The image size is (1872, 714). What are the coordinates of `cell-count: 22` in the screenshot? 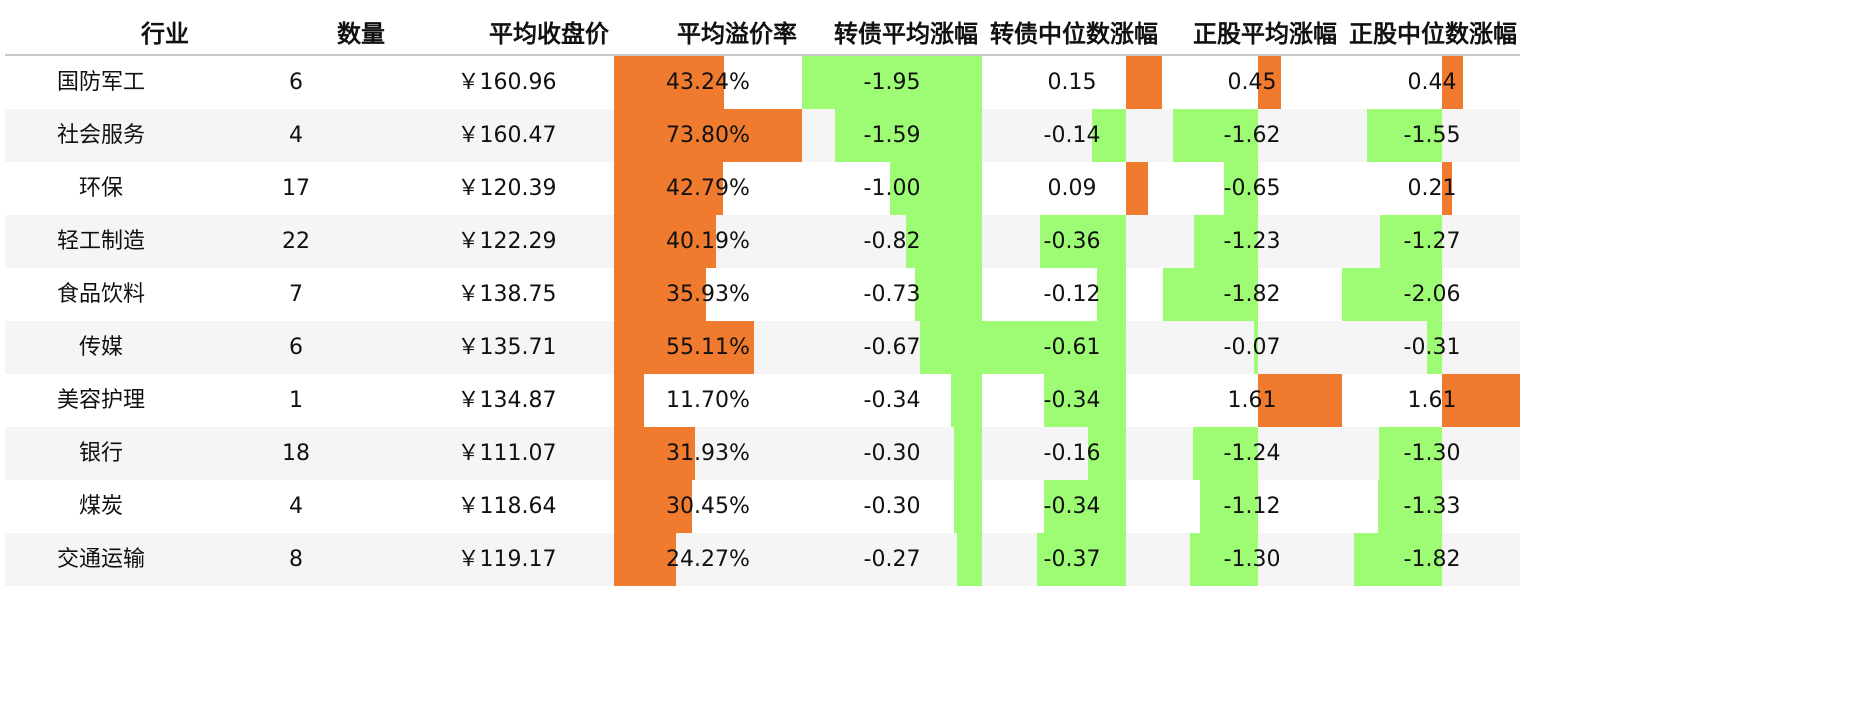 It's located at (296, 241).